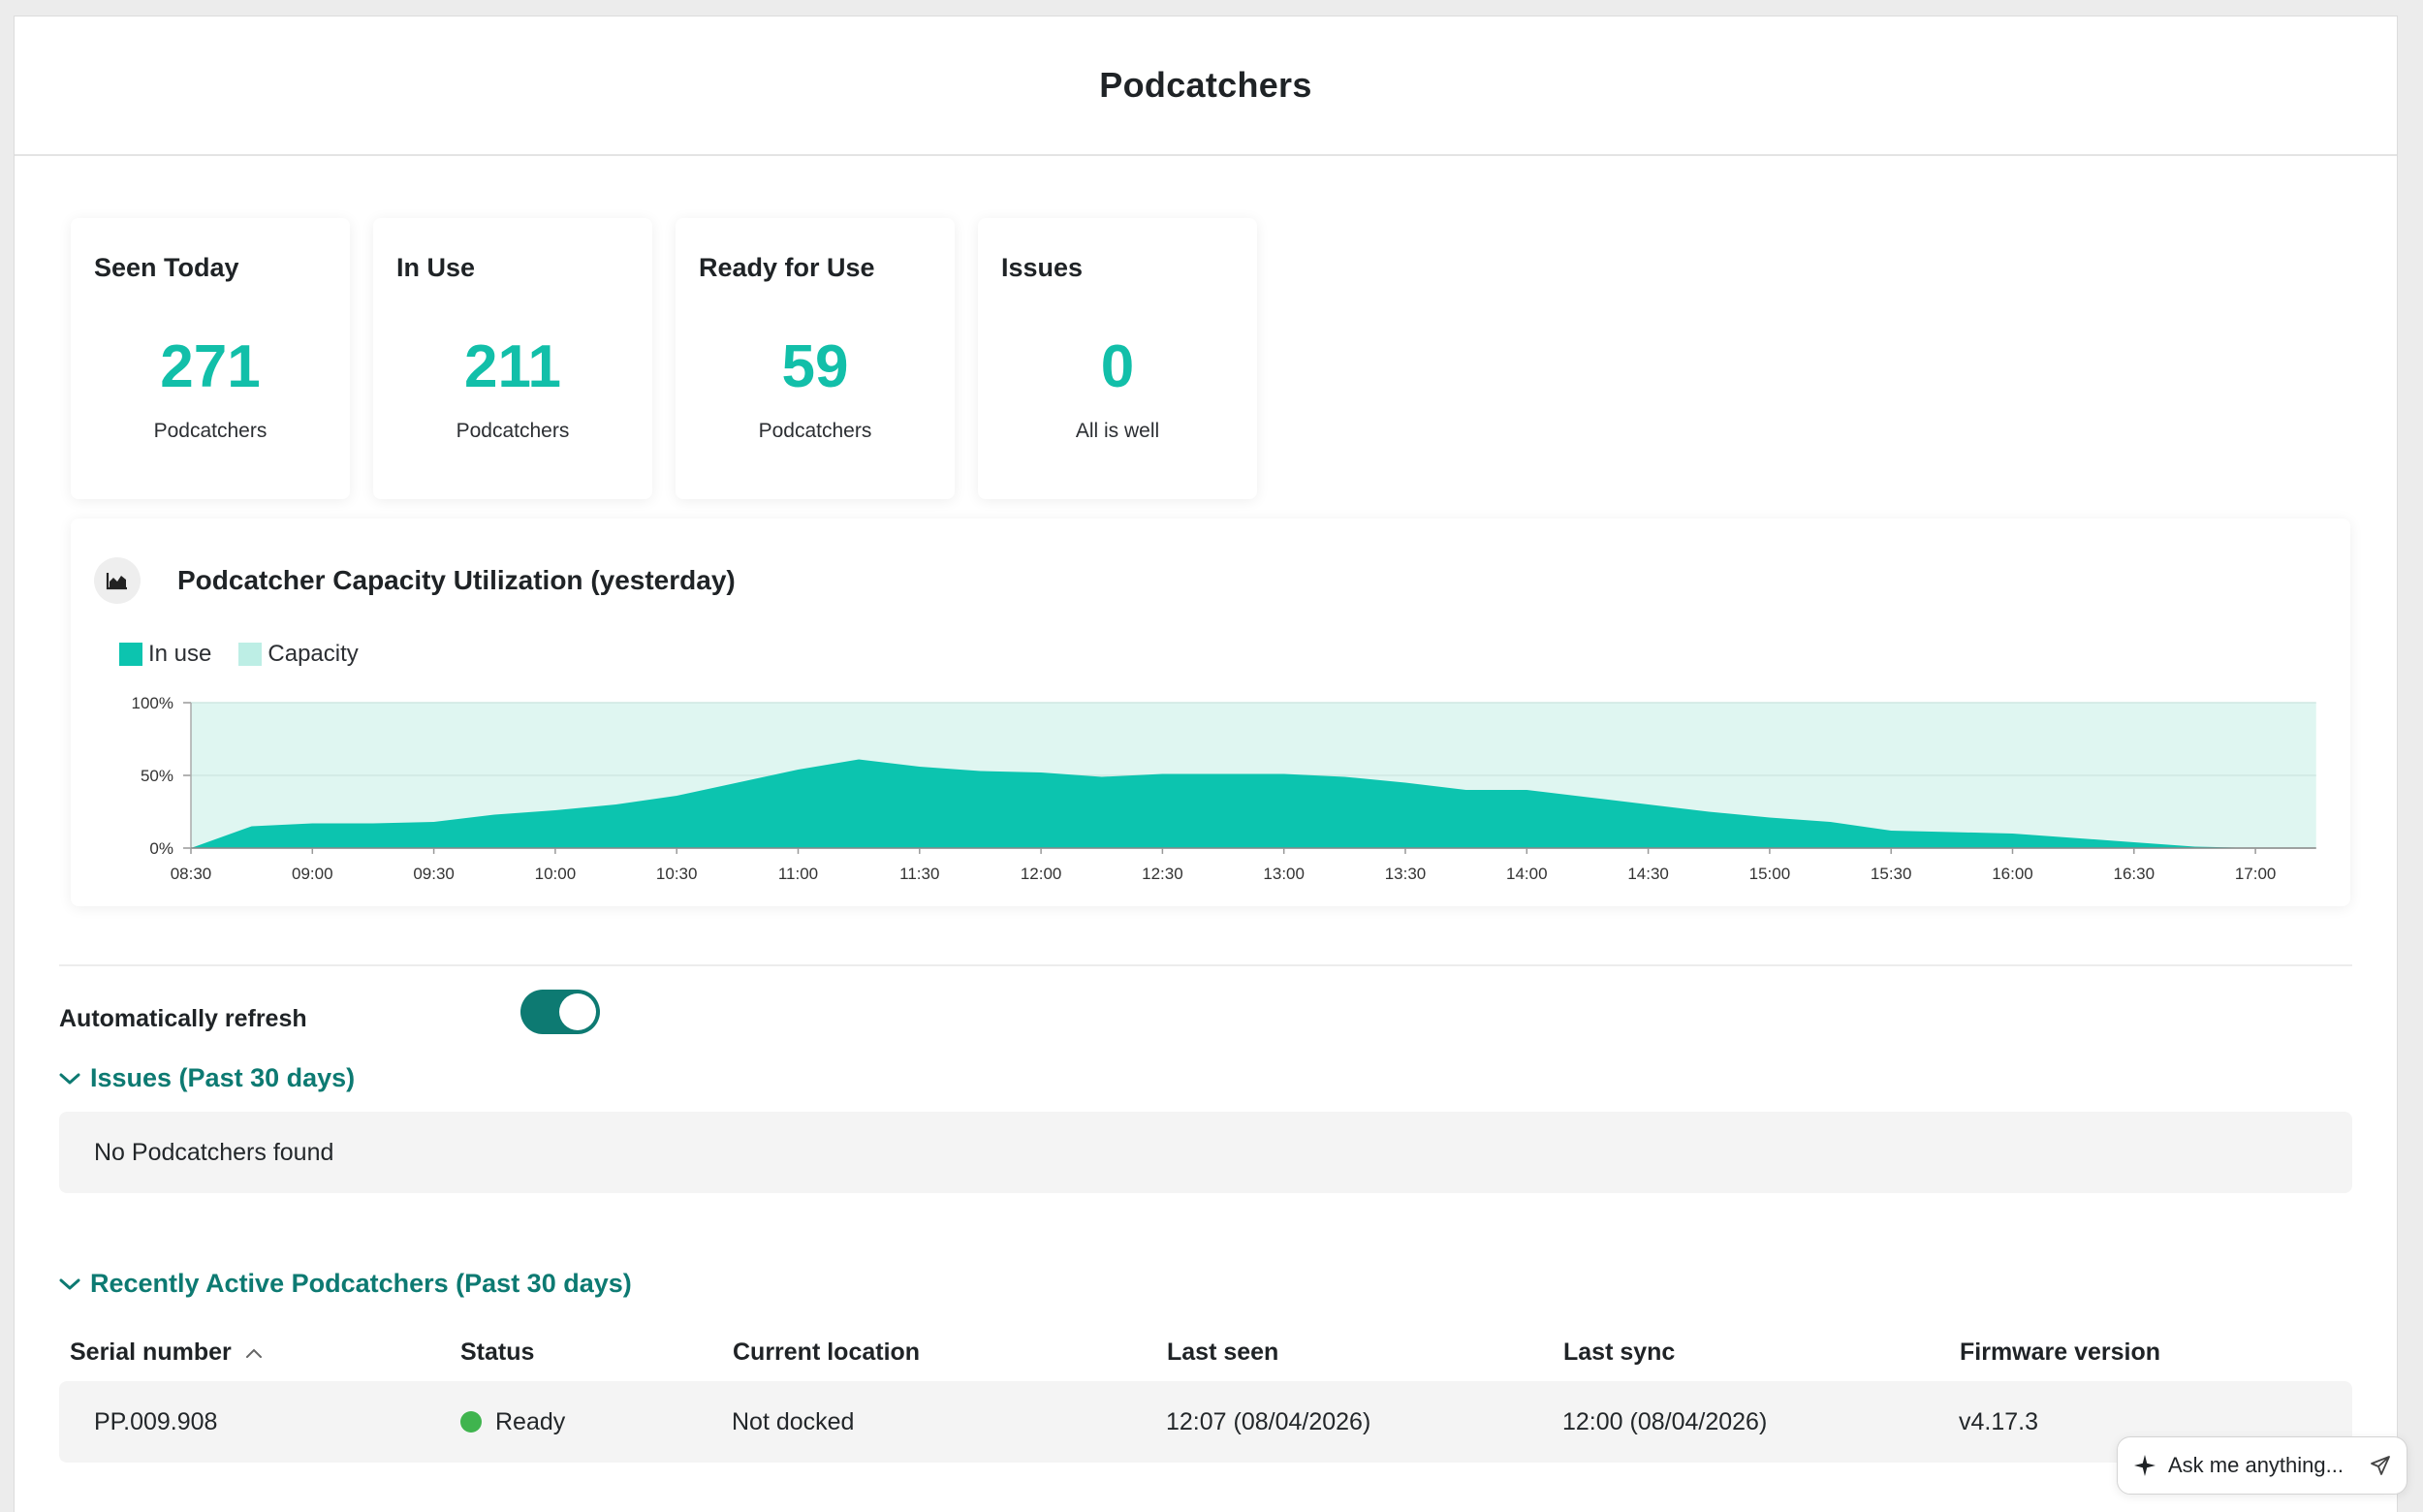 The width and height of the screenshot is (2423, 1512). What do you see at coordinates (223, 1078) in the screenshot?
I see `issues-section-title: Issues (Past 30 days)` at bounding box center [223, 1078].